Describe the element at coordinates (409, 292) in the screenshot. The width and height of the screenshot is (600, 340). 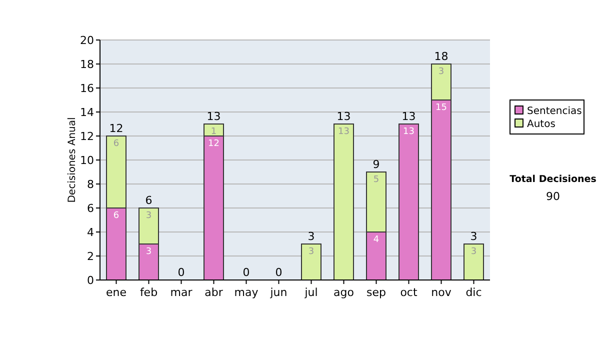
I see `x-tick-label: oct` at that location.